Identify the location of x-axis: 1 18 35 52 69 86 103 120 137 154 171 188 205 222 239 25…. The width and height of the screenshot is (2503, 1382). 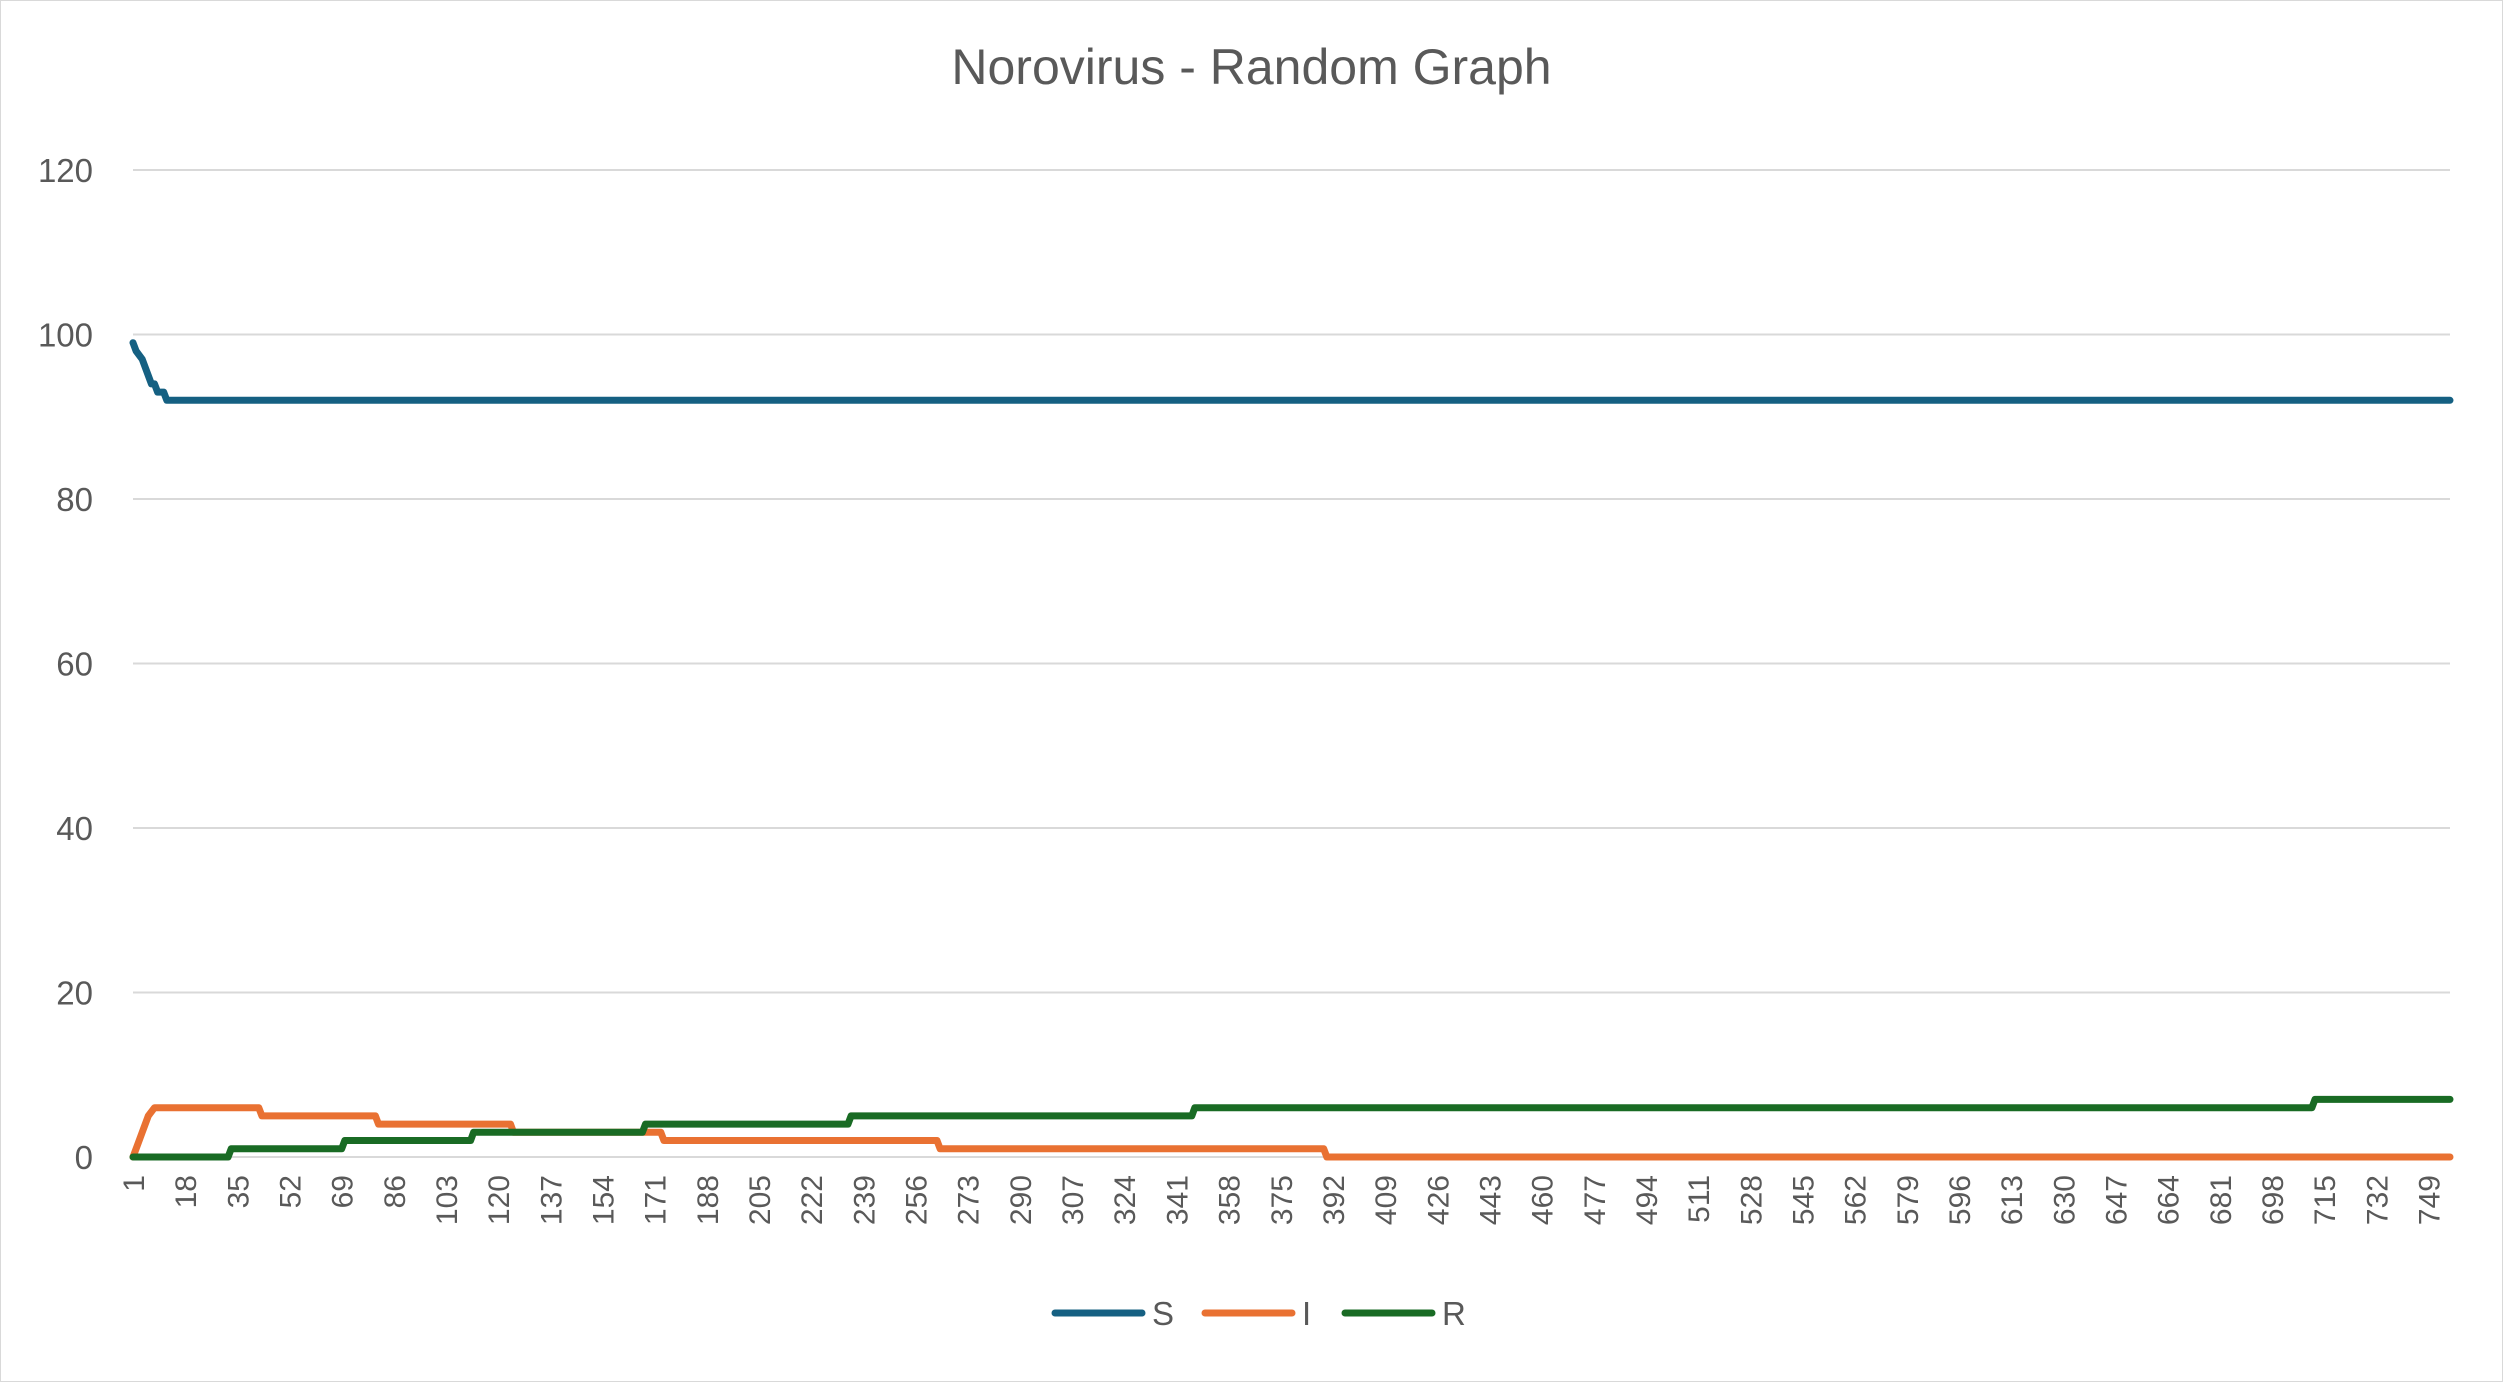
(1284, 1190).